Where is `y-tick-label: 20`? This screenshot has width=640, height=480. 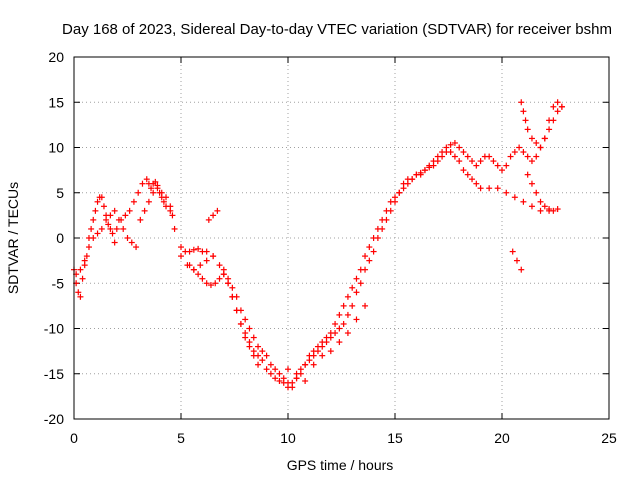
y-tick-label: 20 is located at coordinates (56, 57).